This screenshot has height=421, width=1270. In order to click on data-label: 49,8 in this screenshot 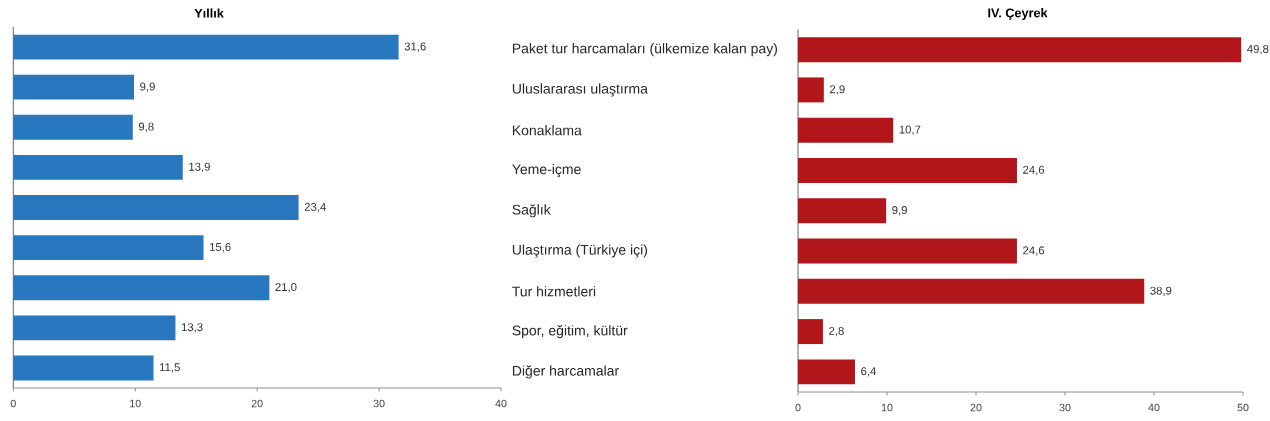, I will do `click(1258, 49)`.